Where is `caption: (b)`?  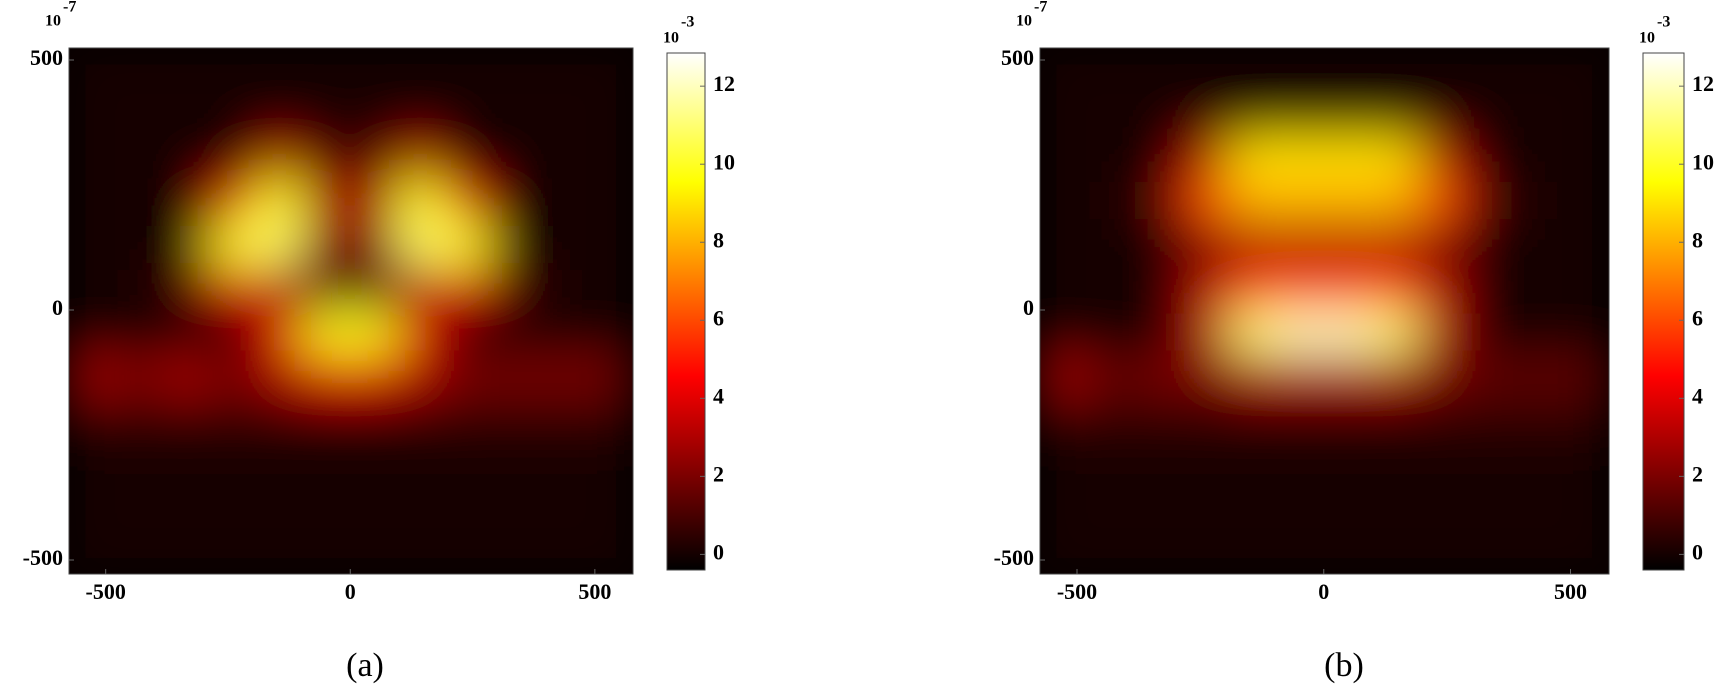 caption: (b) is located at coordinates (1344, 665).